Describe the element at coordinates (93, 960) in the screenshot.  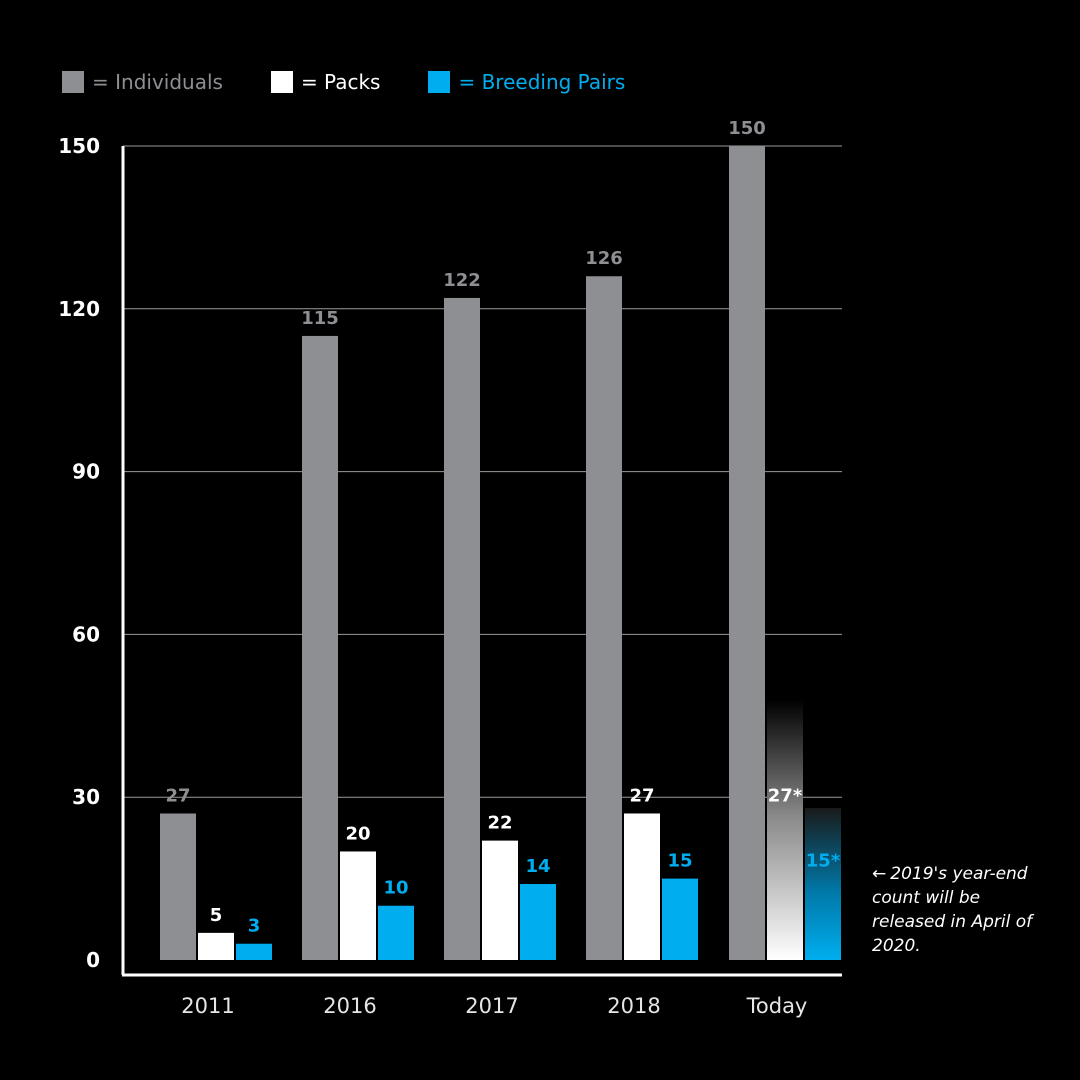
I see `y-tick-label-0: 0` at that location.